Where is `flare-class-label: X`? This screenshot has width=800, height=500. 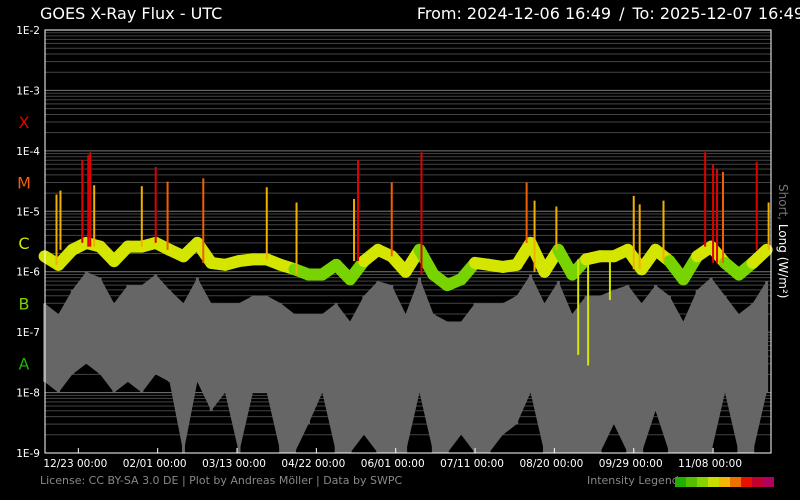
flare-class-label: X is located at coordinates (24, 122).